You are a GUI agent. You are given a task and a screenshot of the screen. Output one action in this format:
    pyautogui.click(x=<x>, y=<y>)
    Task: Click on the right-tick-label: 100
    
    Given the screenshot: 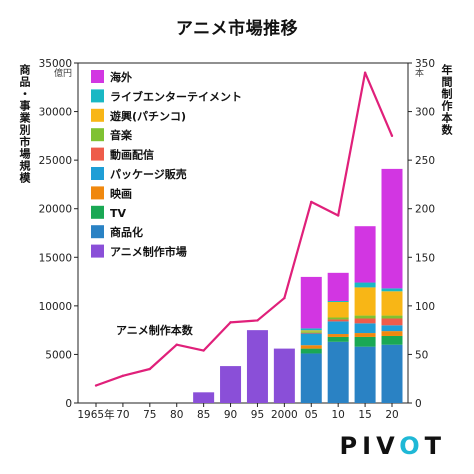 What is the action you would take?
    pyautogui.click(x=425, y=307)
    